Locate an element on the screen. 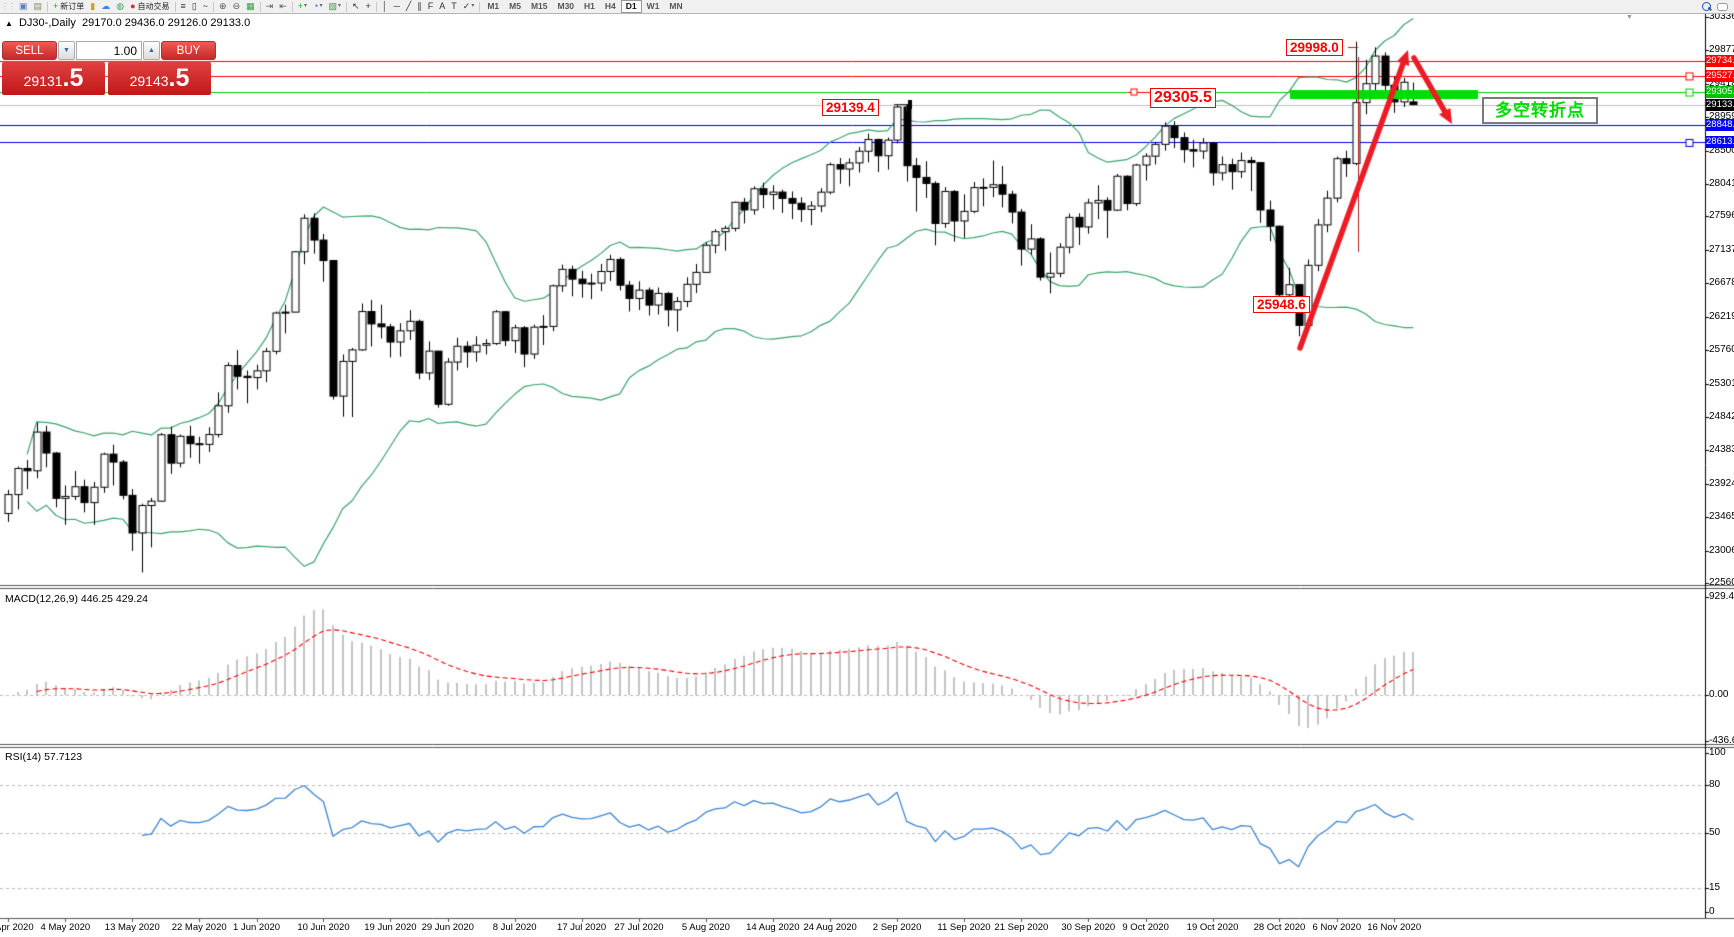  chat-icon is located at coordinates (1722, 6).